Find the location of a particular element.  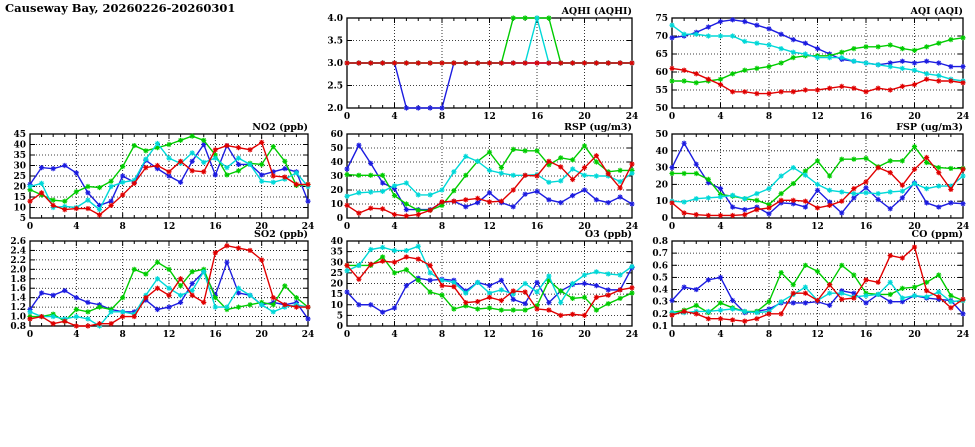

svg-text: AQI (AQI) is located at coordinates (936, 11).